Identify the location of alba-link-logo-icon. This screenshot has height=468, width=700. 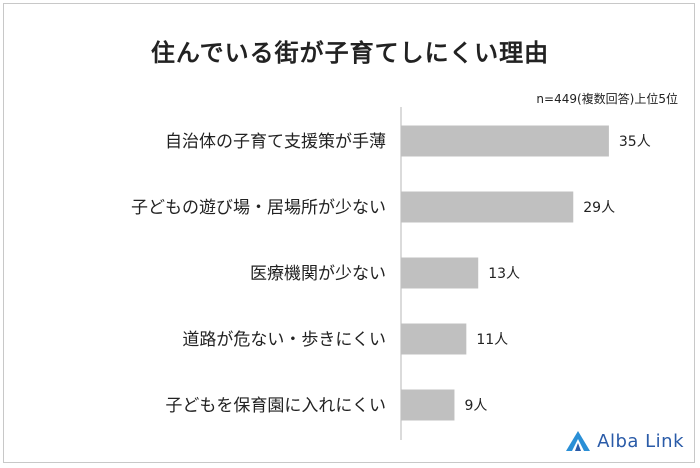
(578, 441).